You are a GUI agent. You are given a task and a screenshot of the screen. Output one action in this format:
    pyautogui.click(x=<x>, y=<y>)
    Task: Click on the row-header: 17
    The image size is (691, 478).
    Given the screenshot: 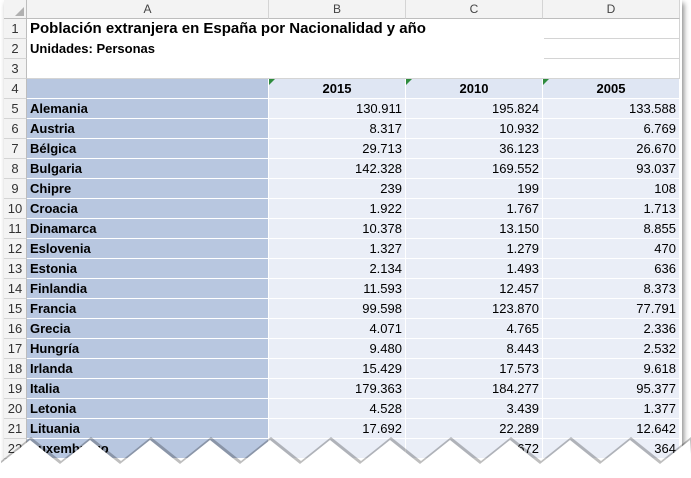 What is the action you would take?
    pyautogui.click(x=15, y=349)
    